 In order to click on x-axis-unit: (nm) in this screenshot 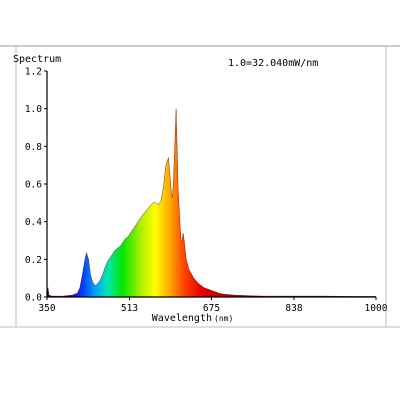, I will do `click(223, 318)`.